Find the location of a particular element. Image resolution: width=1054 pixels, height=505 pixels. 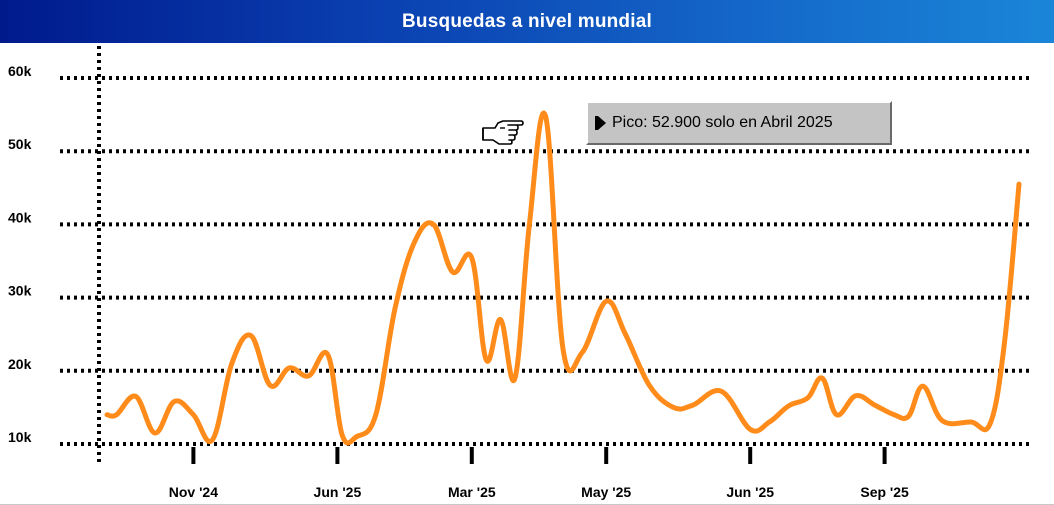

tooltip-text: Pico: 52.900 solo en Abril 2025 is located at coordinates (722, 122).